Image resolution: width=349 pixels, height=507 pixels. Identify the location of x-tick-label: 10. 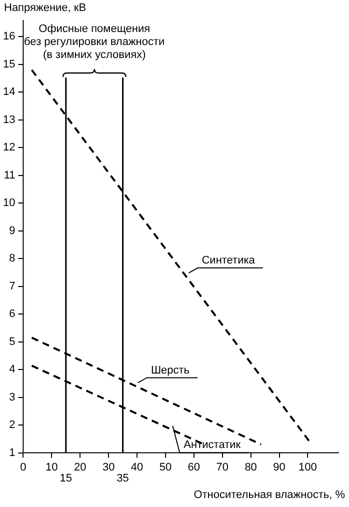
(52, 467).